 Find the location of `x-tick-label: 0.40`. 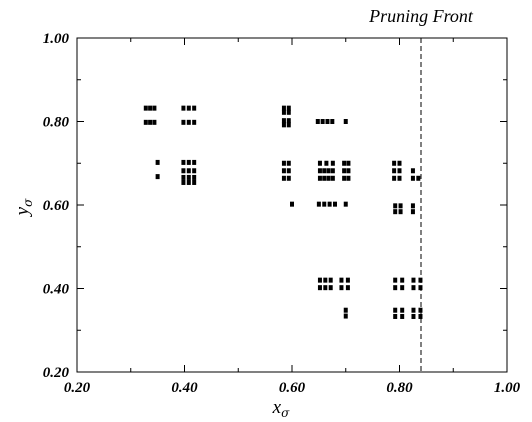

x-tick-label: 0.40 is located at coordinates (184, 388).